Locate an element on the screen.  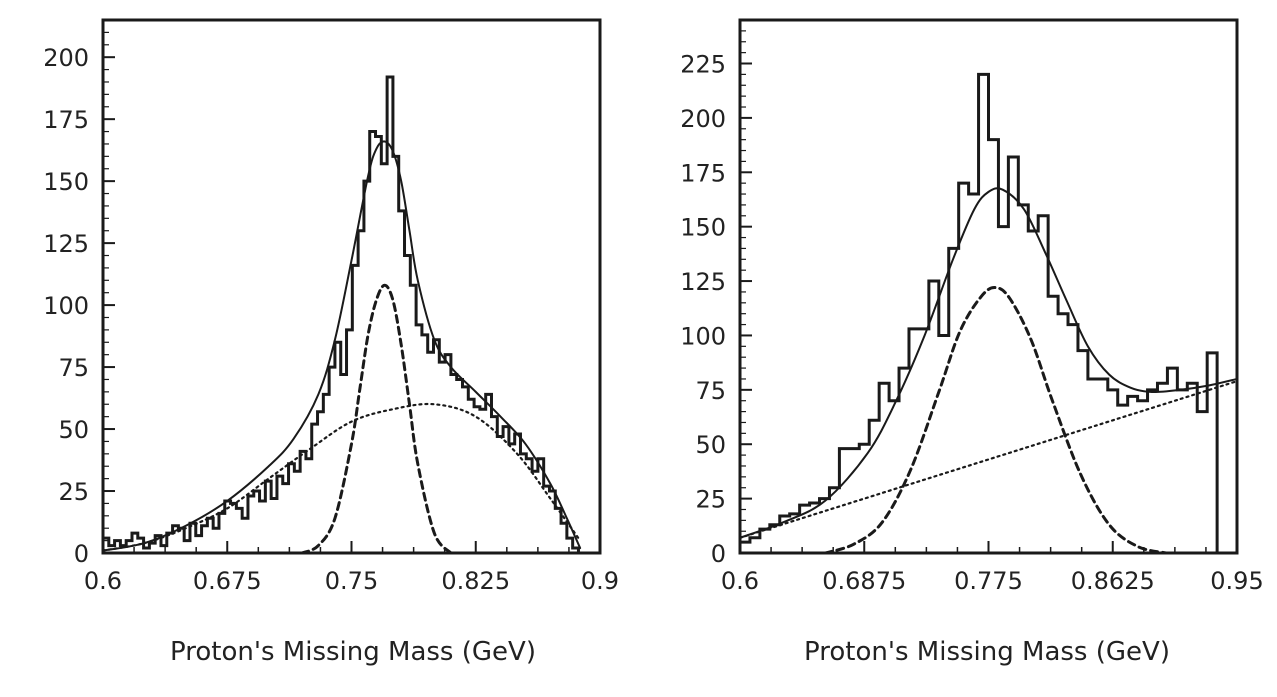
right-x-tick-label: 0.775 is located at coordinates (988, 581).